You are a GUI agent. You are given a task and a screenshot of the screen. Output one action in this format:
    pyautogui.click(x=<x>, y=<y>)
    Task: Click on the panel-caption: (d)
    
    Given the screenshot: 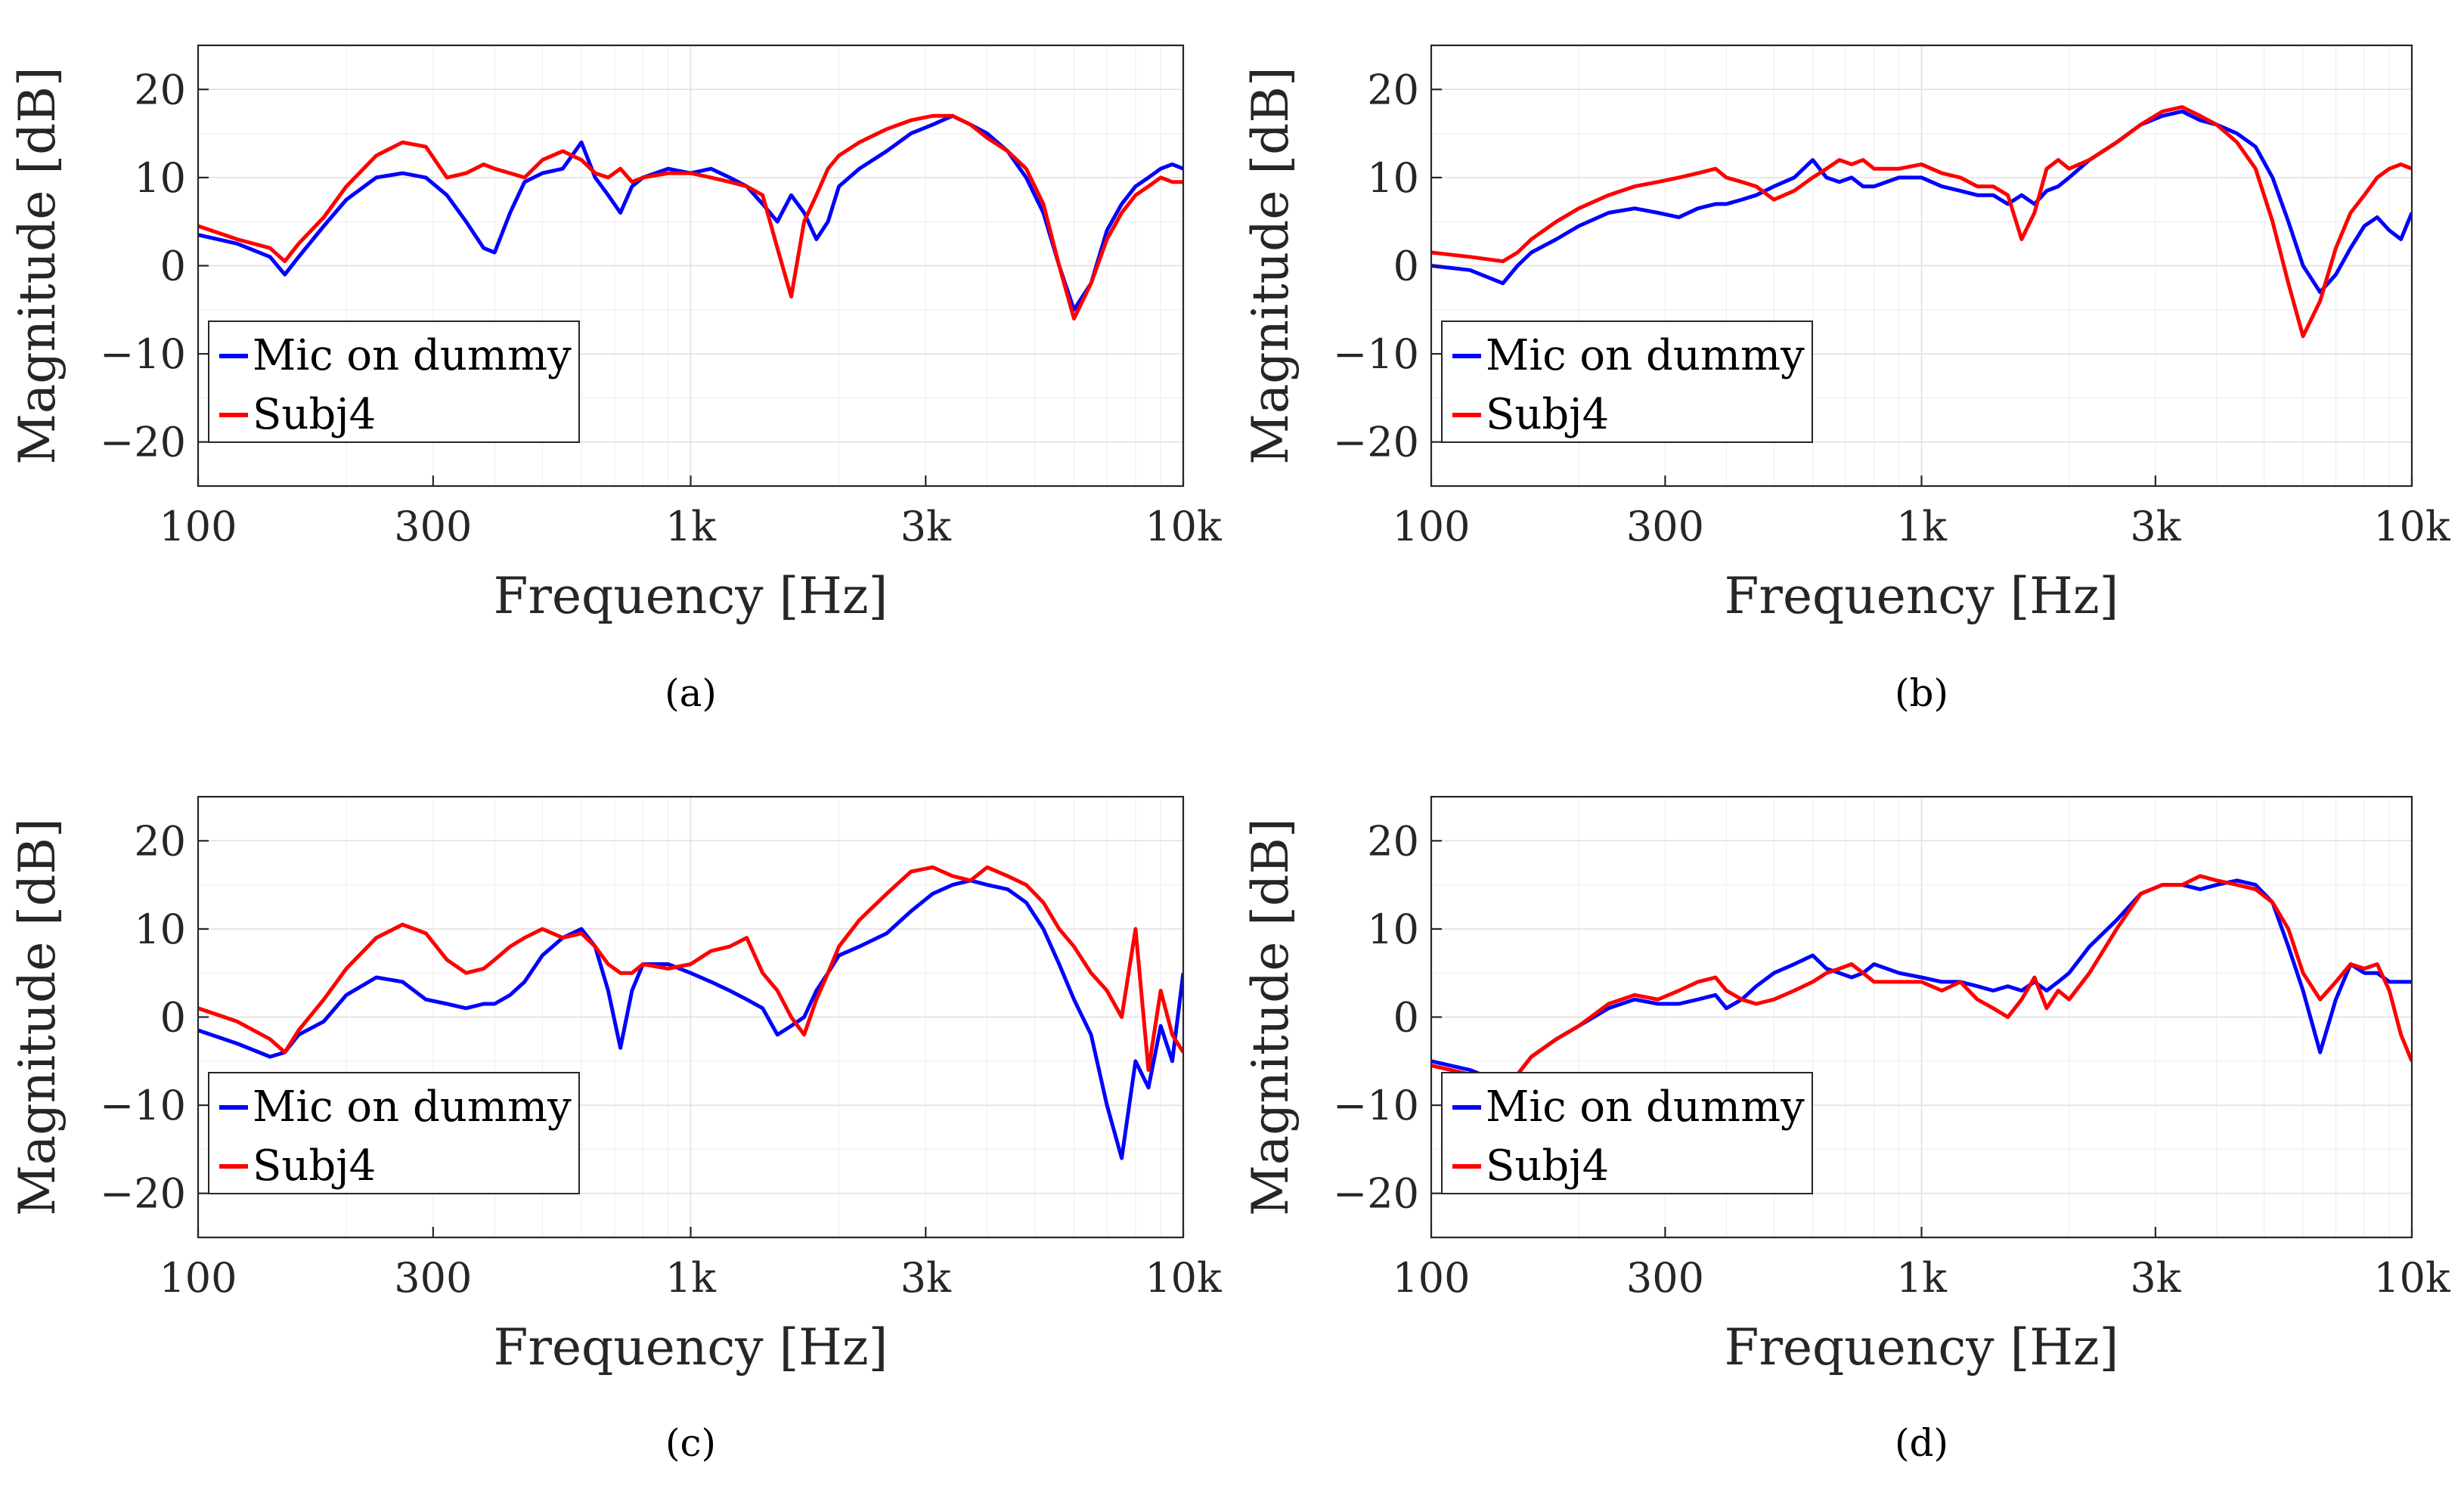 What is the action you would take?
    pyautogui.click(x=1921, y=1443)
    